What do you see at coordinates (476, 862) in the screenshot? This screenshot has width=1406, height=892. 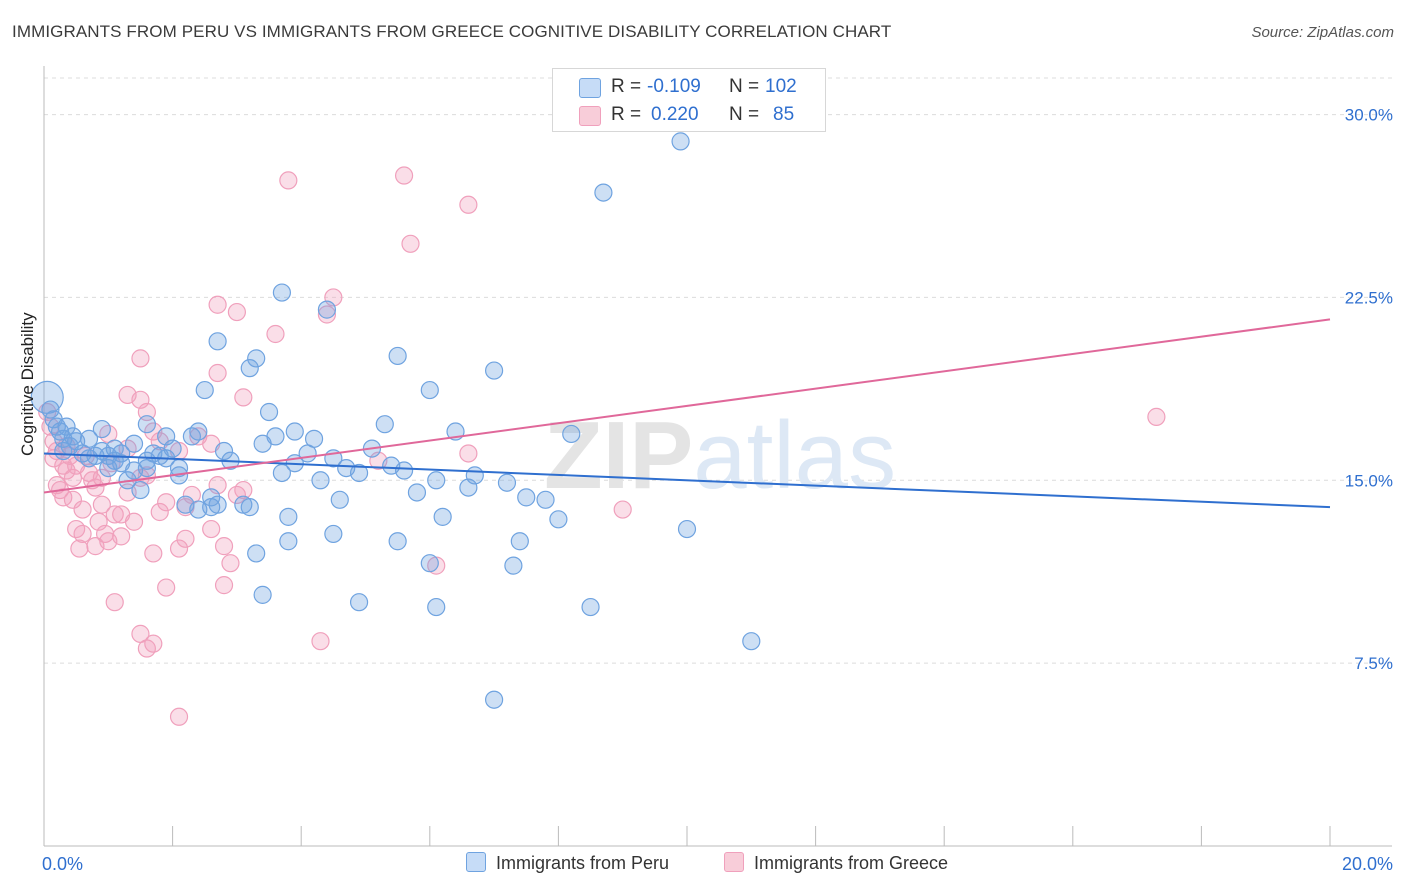 I see `bottom-legend-swatch-peru` at bounding box center [476, 862].